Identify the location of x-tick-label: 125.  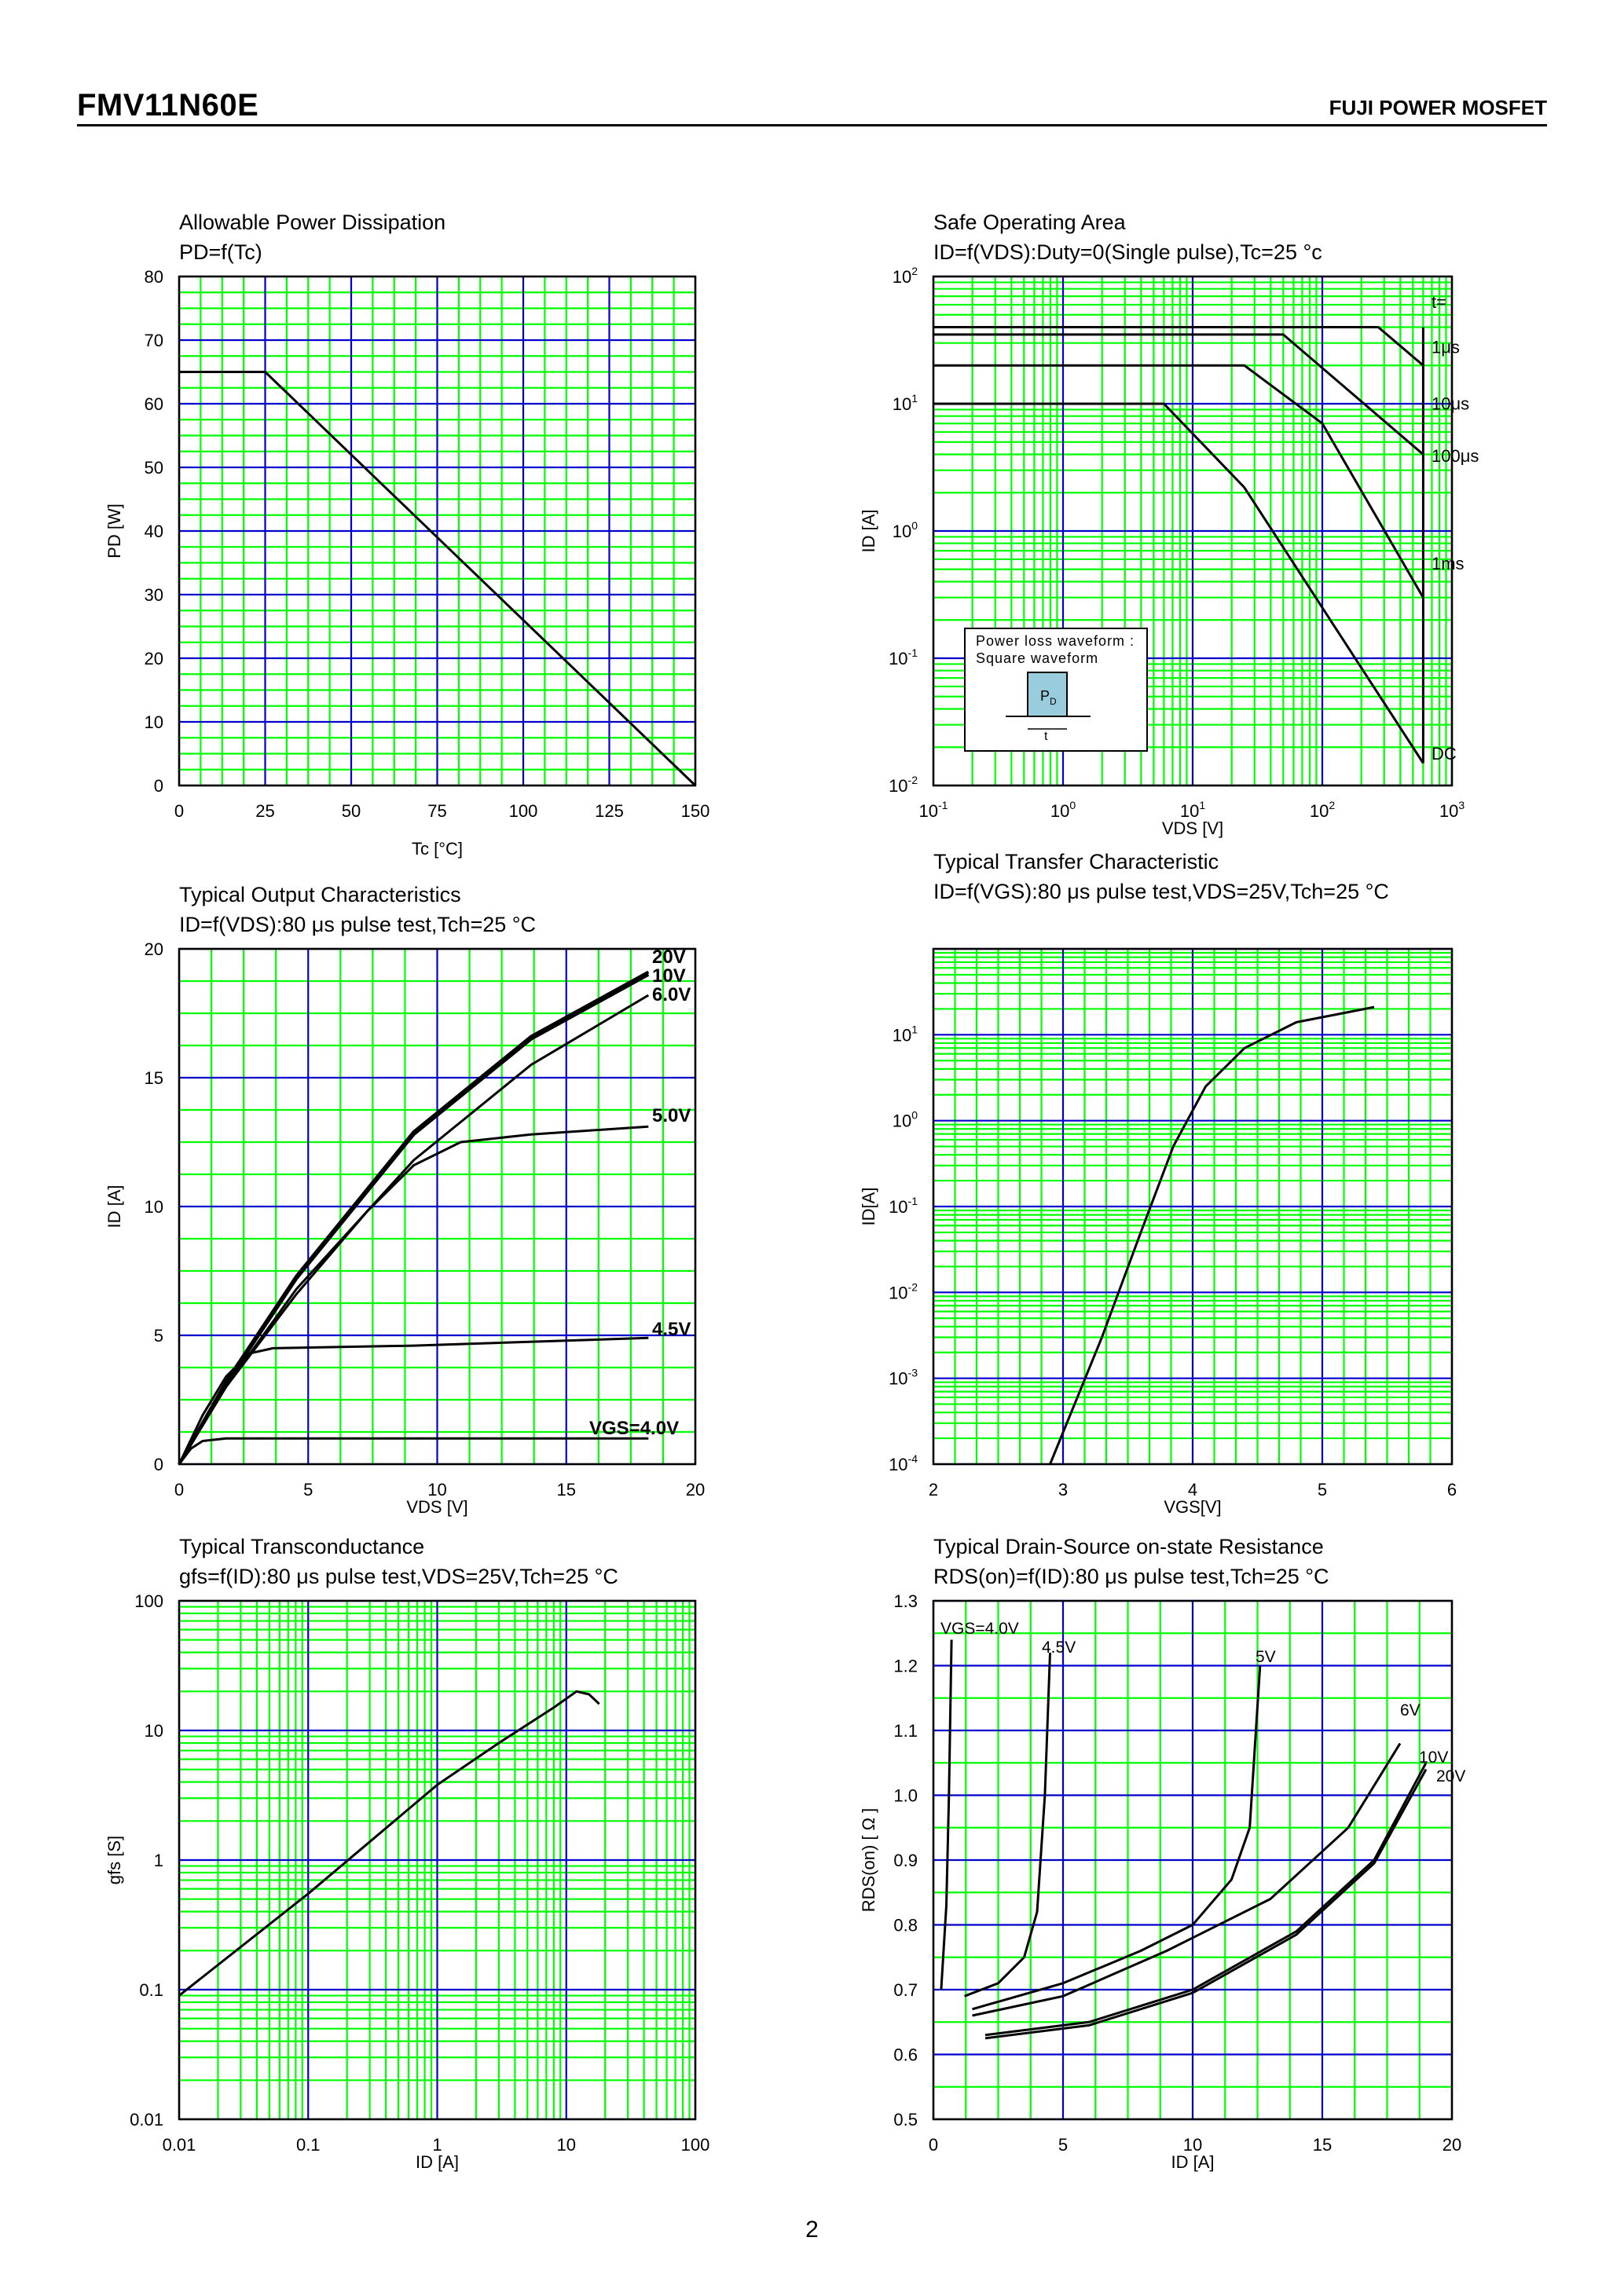
(610, 811).